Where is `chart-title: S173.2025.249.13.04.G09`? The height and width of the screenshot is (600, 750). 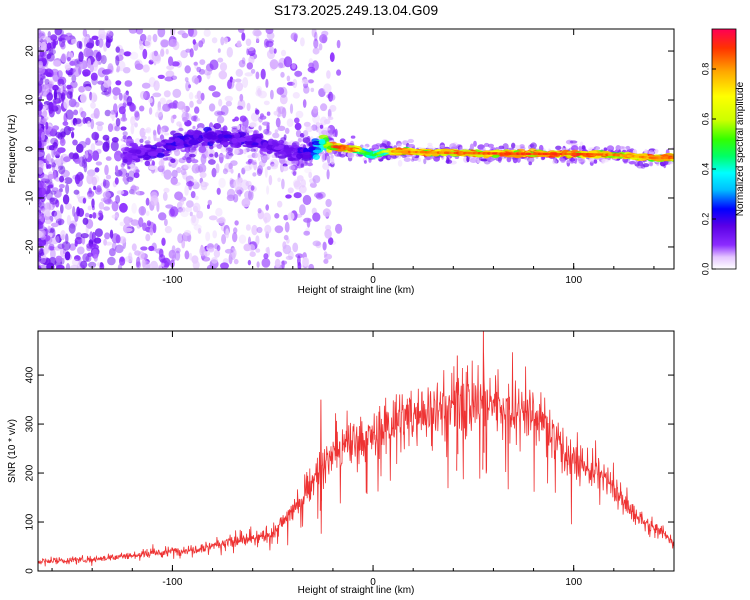 chart-title: S173.2025.249.13.04.G09 is located at coordinates (356, 10).